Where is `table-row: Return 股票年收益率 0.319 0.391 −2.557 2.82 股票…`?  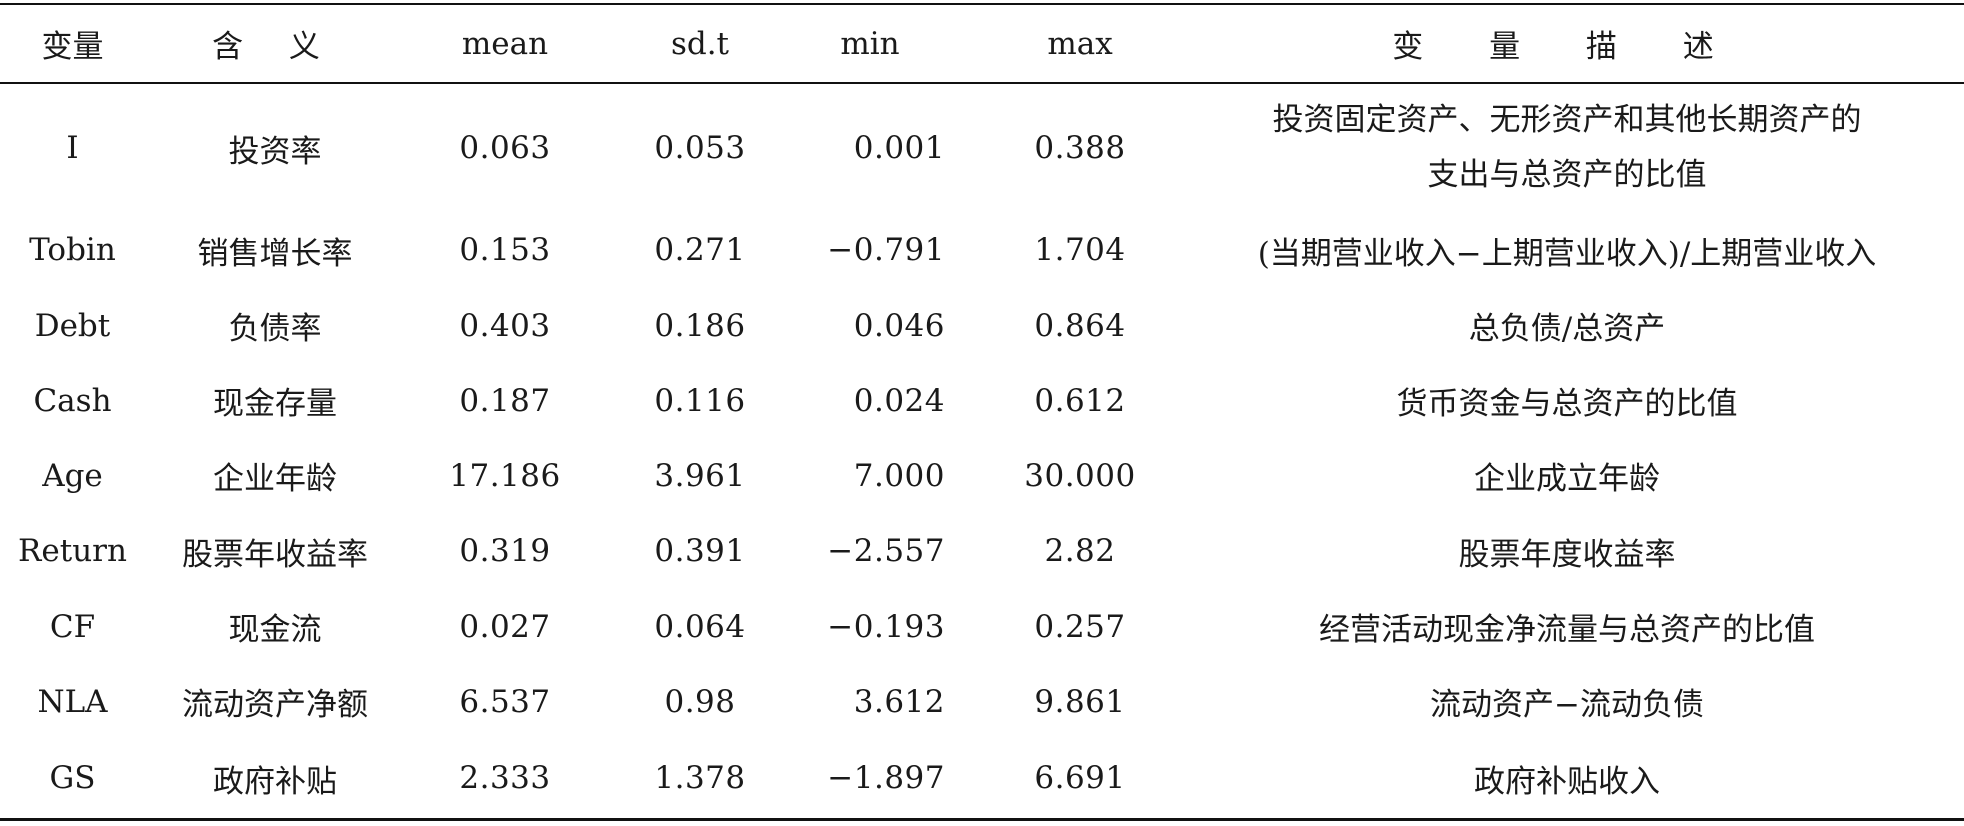
table-row: Return 股票年收益率 0.319 0.391 −2.557 2.82 股票… is located at coordinates (982, 551).